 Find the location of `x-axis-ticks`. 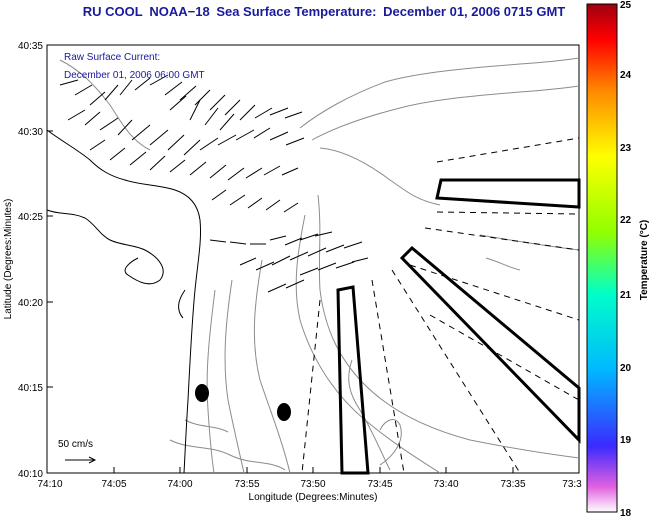

x-axis-ticks is located at coordinates (313, 470).